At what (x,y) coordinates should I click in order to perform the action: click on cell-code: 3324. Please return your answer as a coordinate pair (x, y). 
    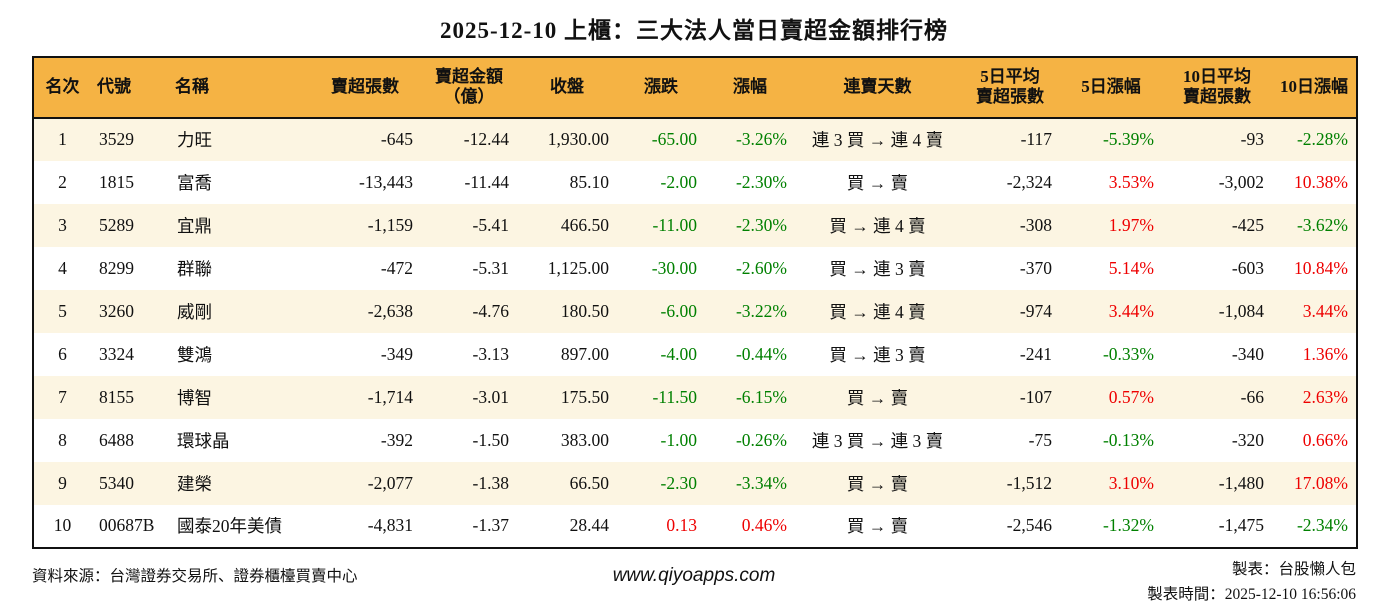
    Looking at the image, I should click on (116, 353).